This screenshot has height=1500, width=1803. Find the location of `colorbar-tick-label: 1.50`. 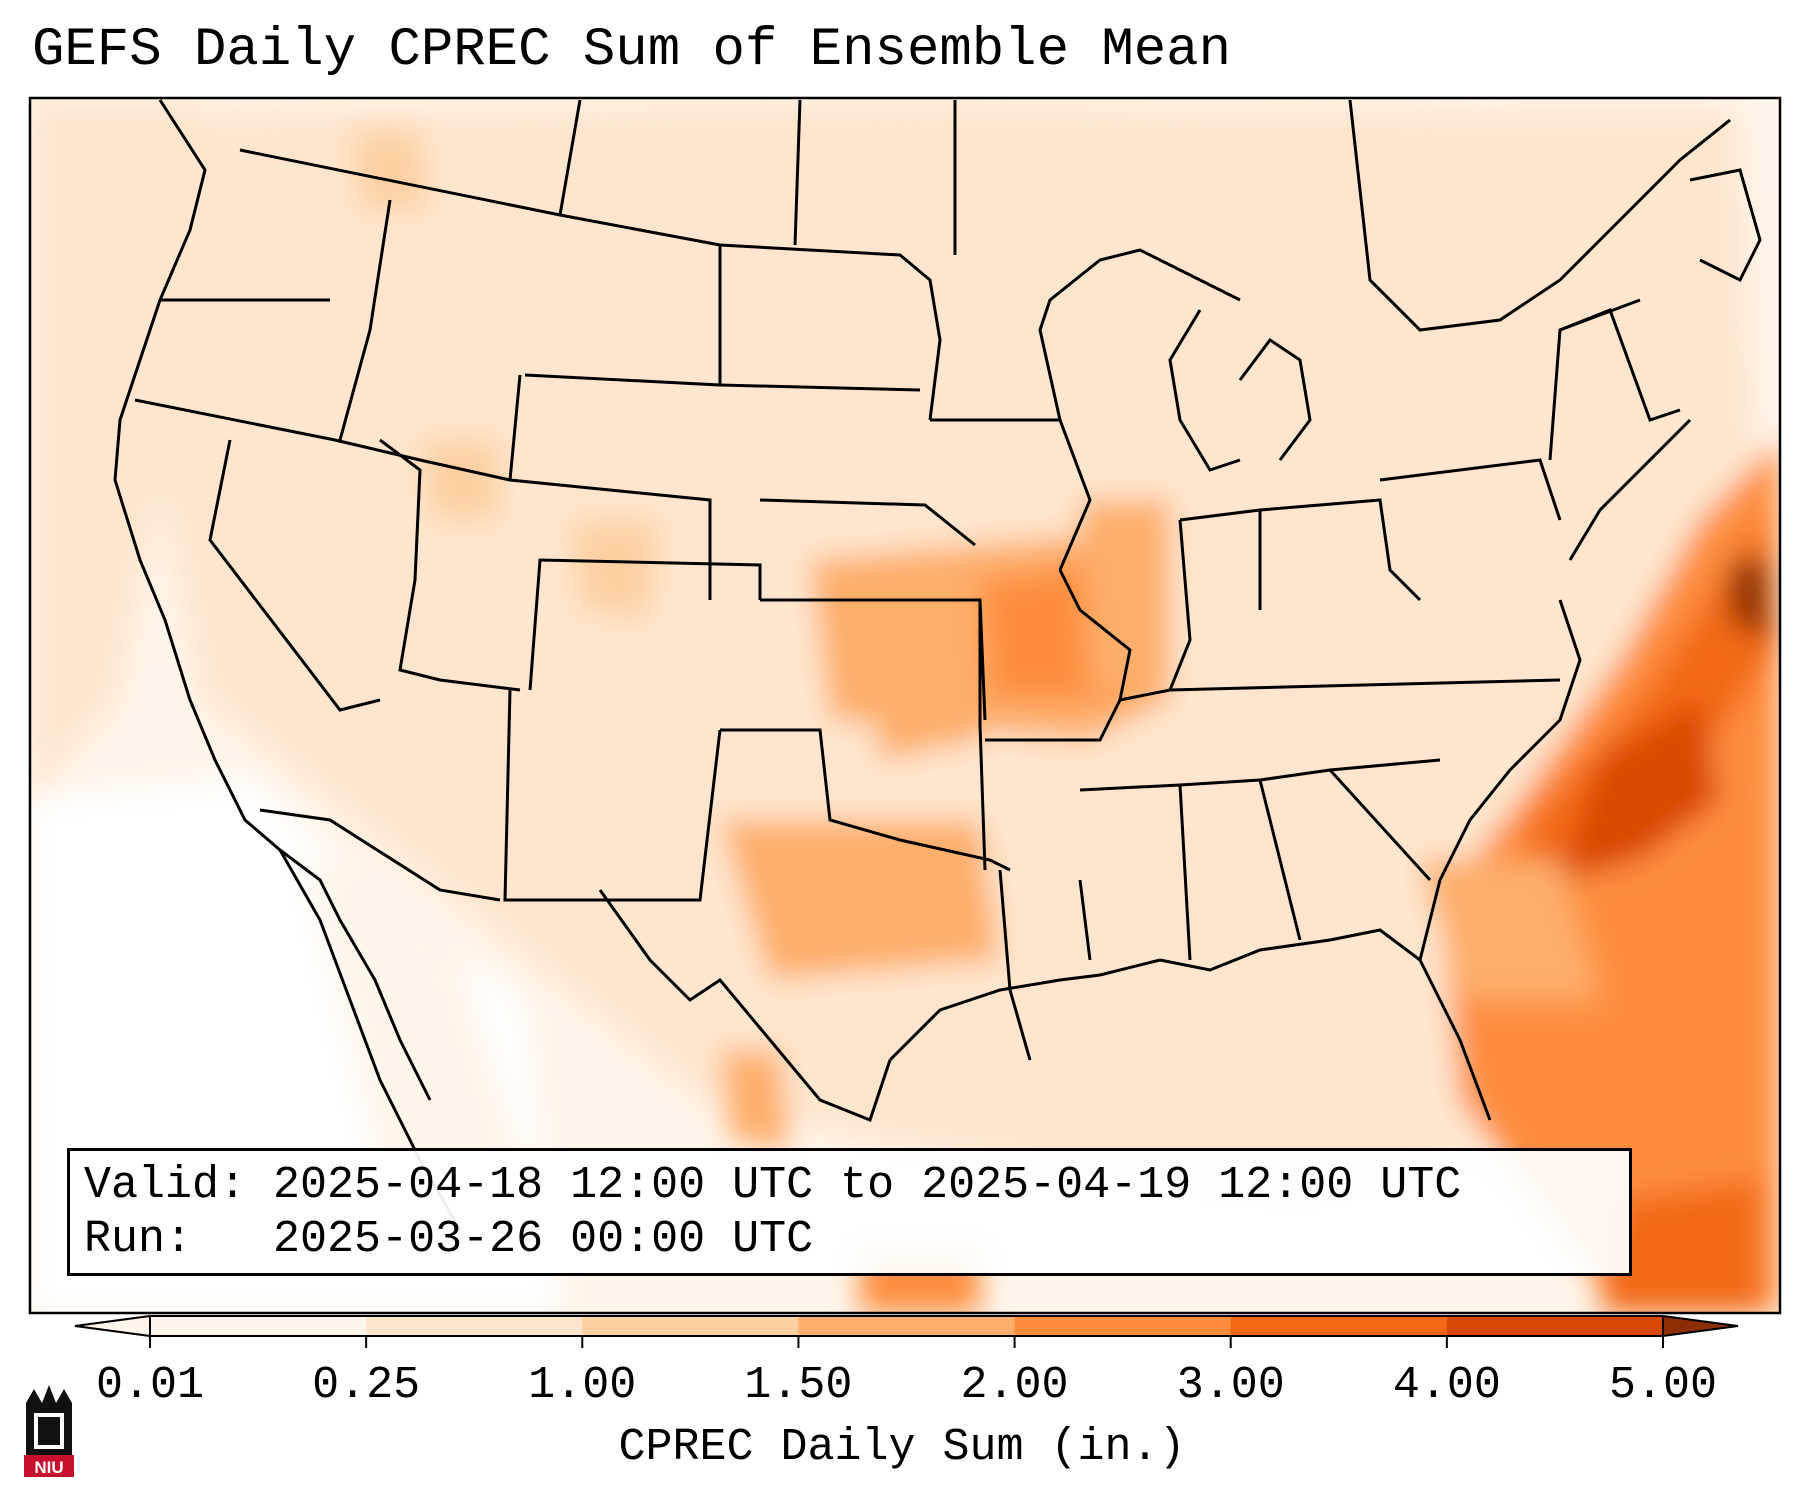

colorbar-tick-label: 1.50 is located at coordinates (798, 1385).